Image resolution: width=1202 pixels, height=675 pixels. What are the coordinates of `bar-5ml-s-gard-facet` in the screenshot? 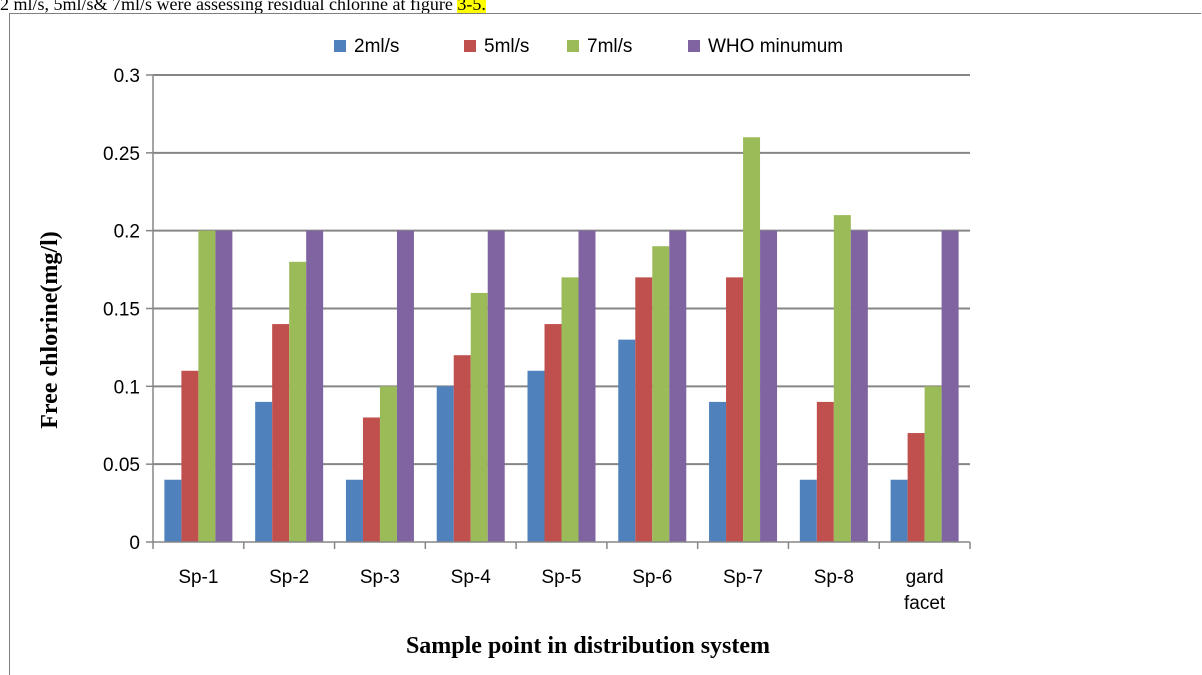 It's located at (916, 487).